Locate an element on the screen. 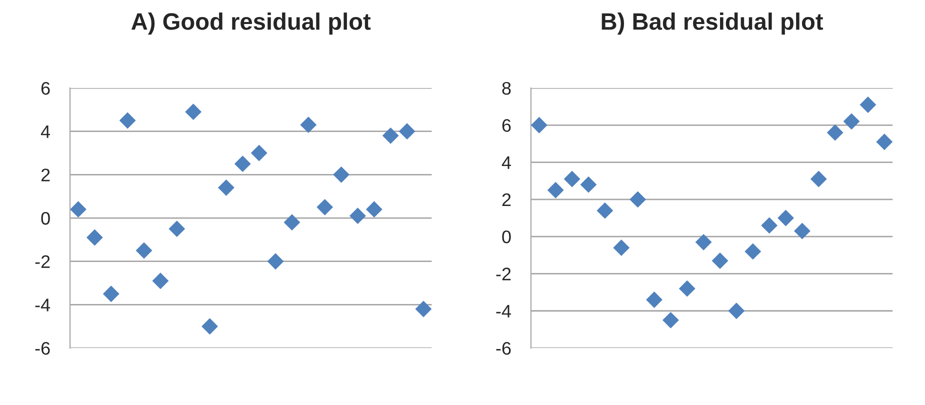  chart-title: A) Good residual plot is located at coordinates (251, 23).